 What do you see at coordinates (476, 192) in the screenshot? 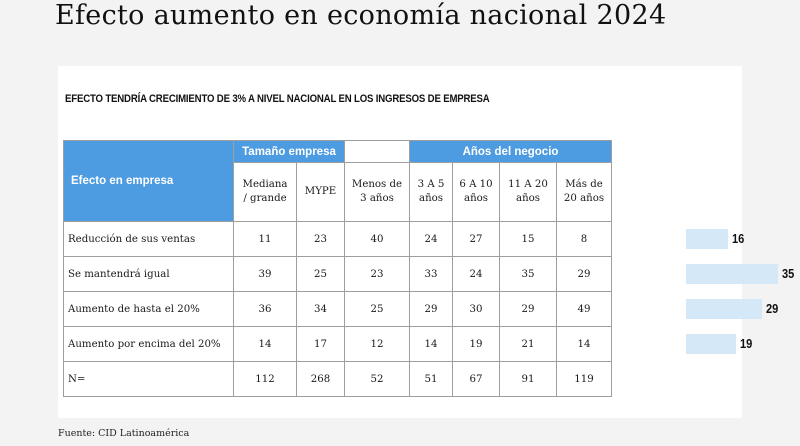
I see `column-header: 6 A 10 años` at bounding box center [476, 192].